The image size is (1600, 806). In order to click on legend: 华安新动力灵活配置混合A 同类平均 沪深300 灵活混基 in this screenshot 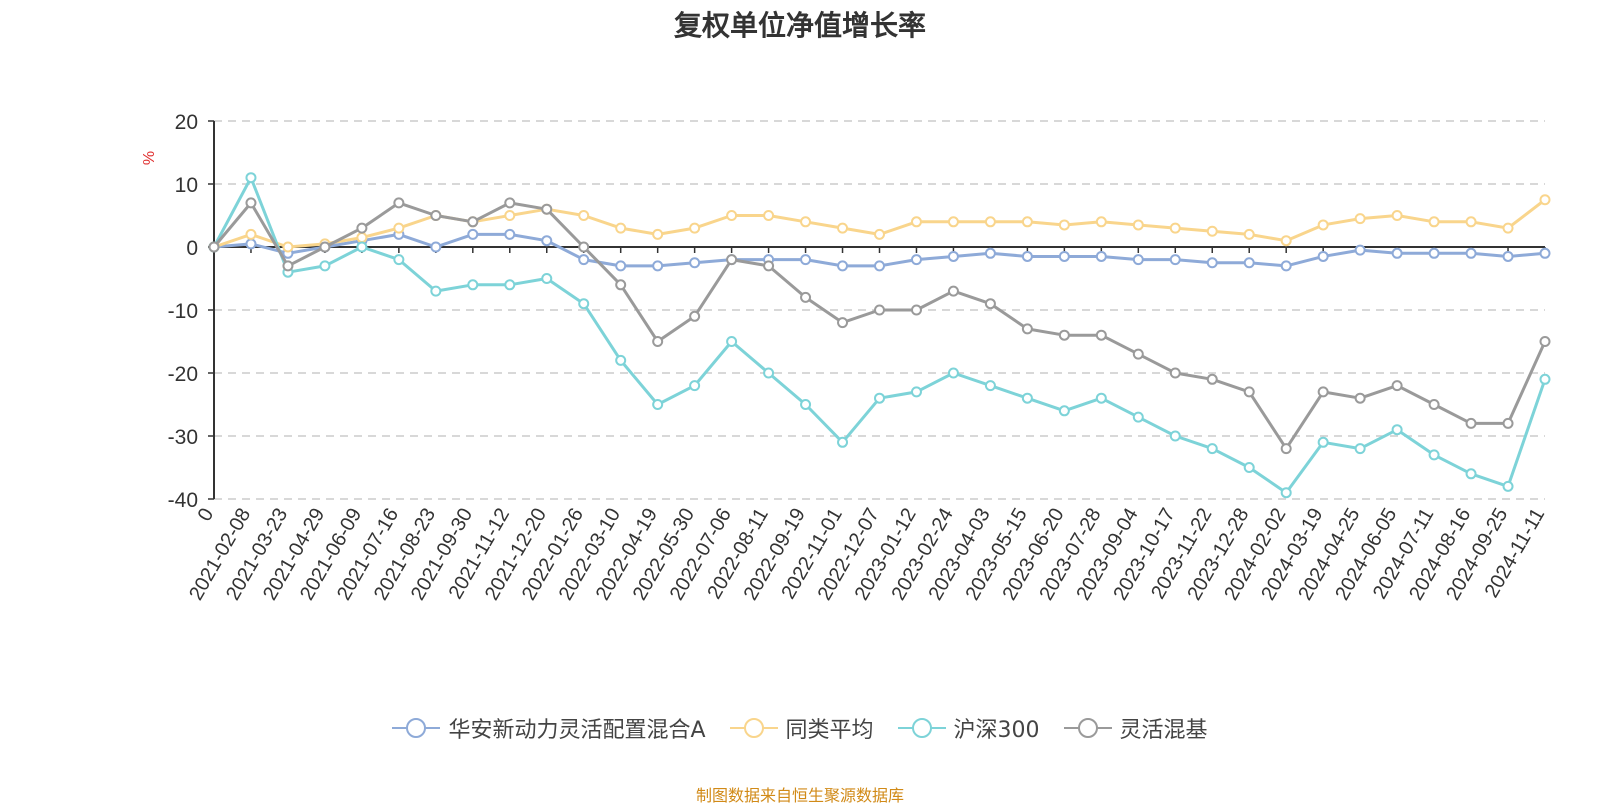, I will do `click(800, 728)`.